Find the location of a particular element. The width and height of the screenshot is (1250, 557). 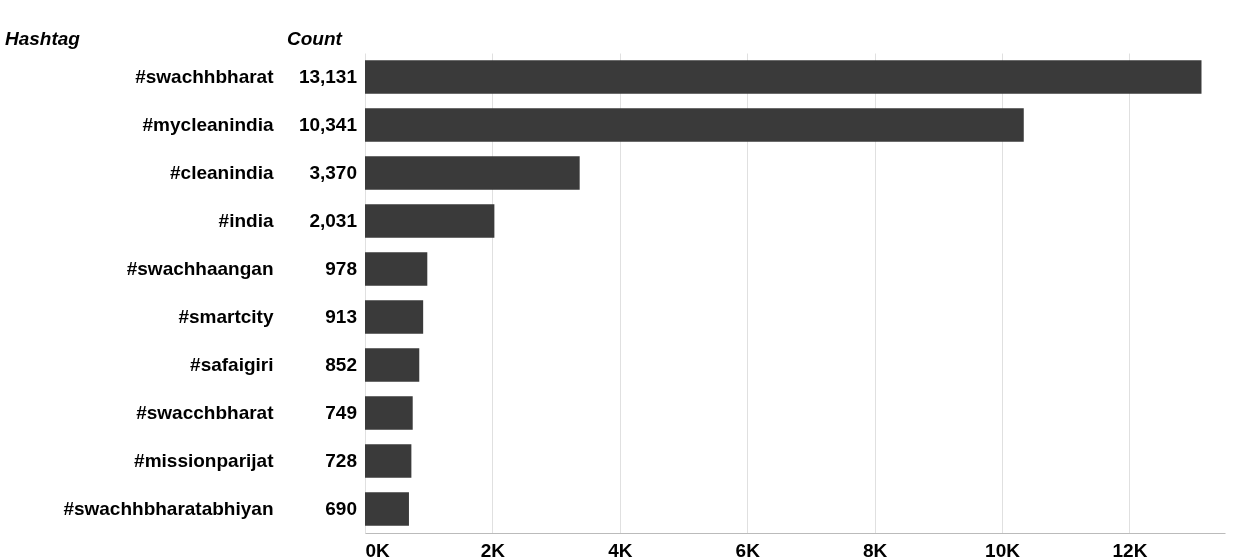

x-tick-label: 8K is located at coordinates (875, 548).